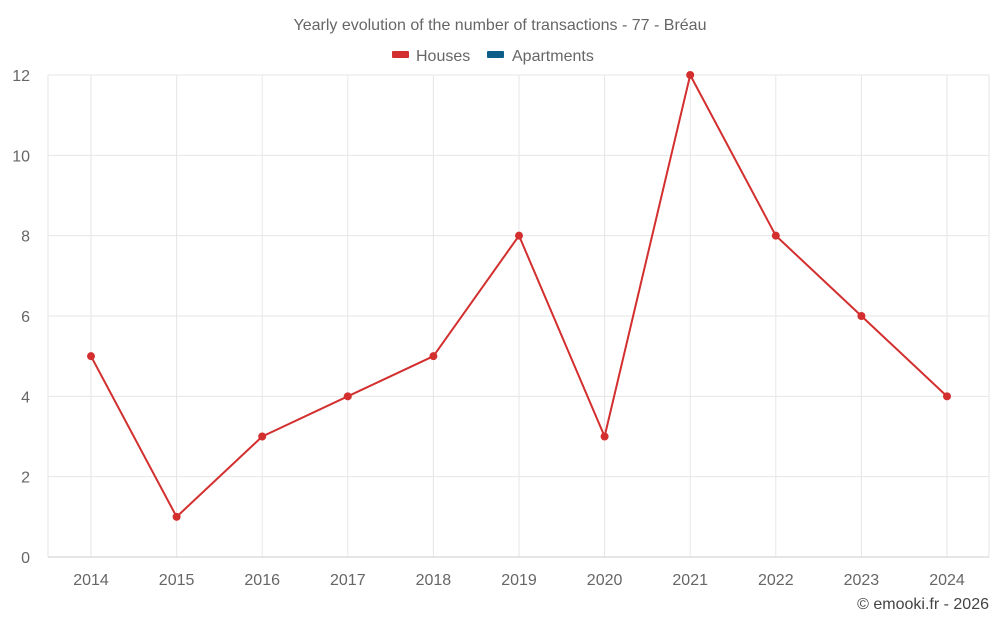 The height and width of the screenshot is (625, 1000). Describe the element at coordinates (947, 580) in the screenshot. I see `x-tick-label: 2024` at that location.